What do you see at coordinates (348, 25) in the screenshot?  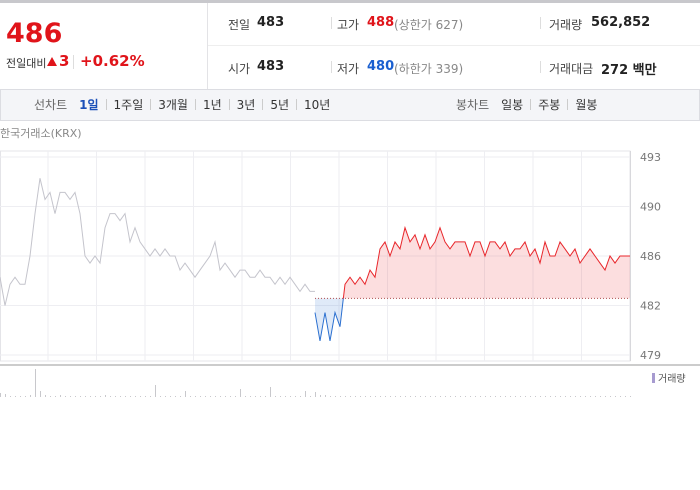 I see `stat-label: 고가` at bounding box center [348, 25].